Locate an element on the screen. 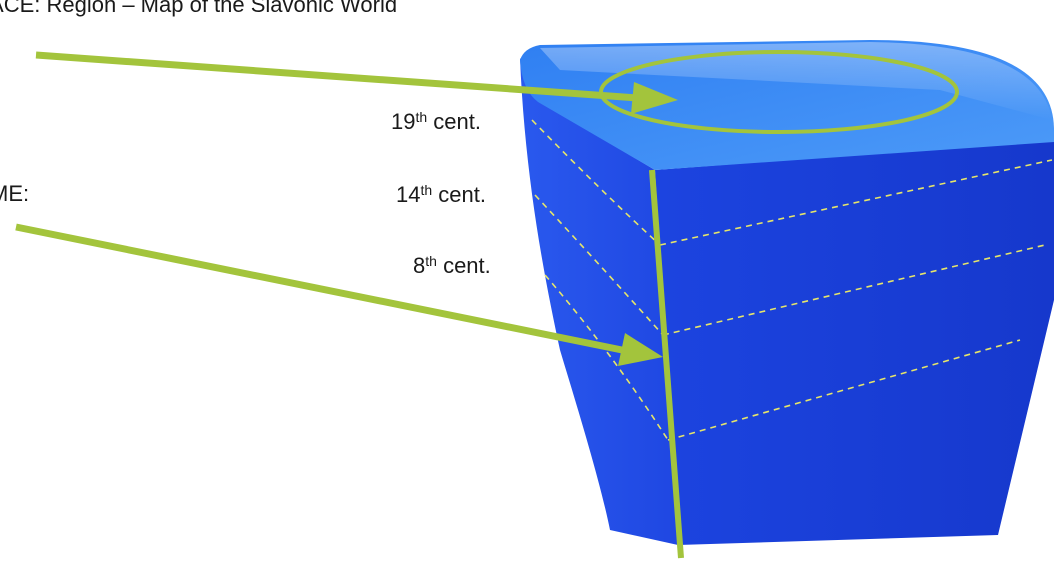 The width and height of the screenshot is (1054, 563). slice-line-8th-left is located at coordinates (606, 357).